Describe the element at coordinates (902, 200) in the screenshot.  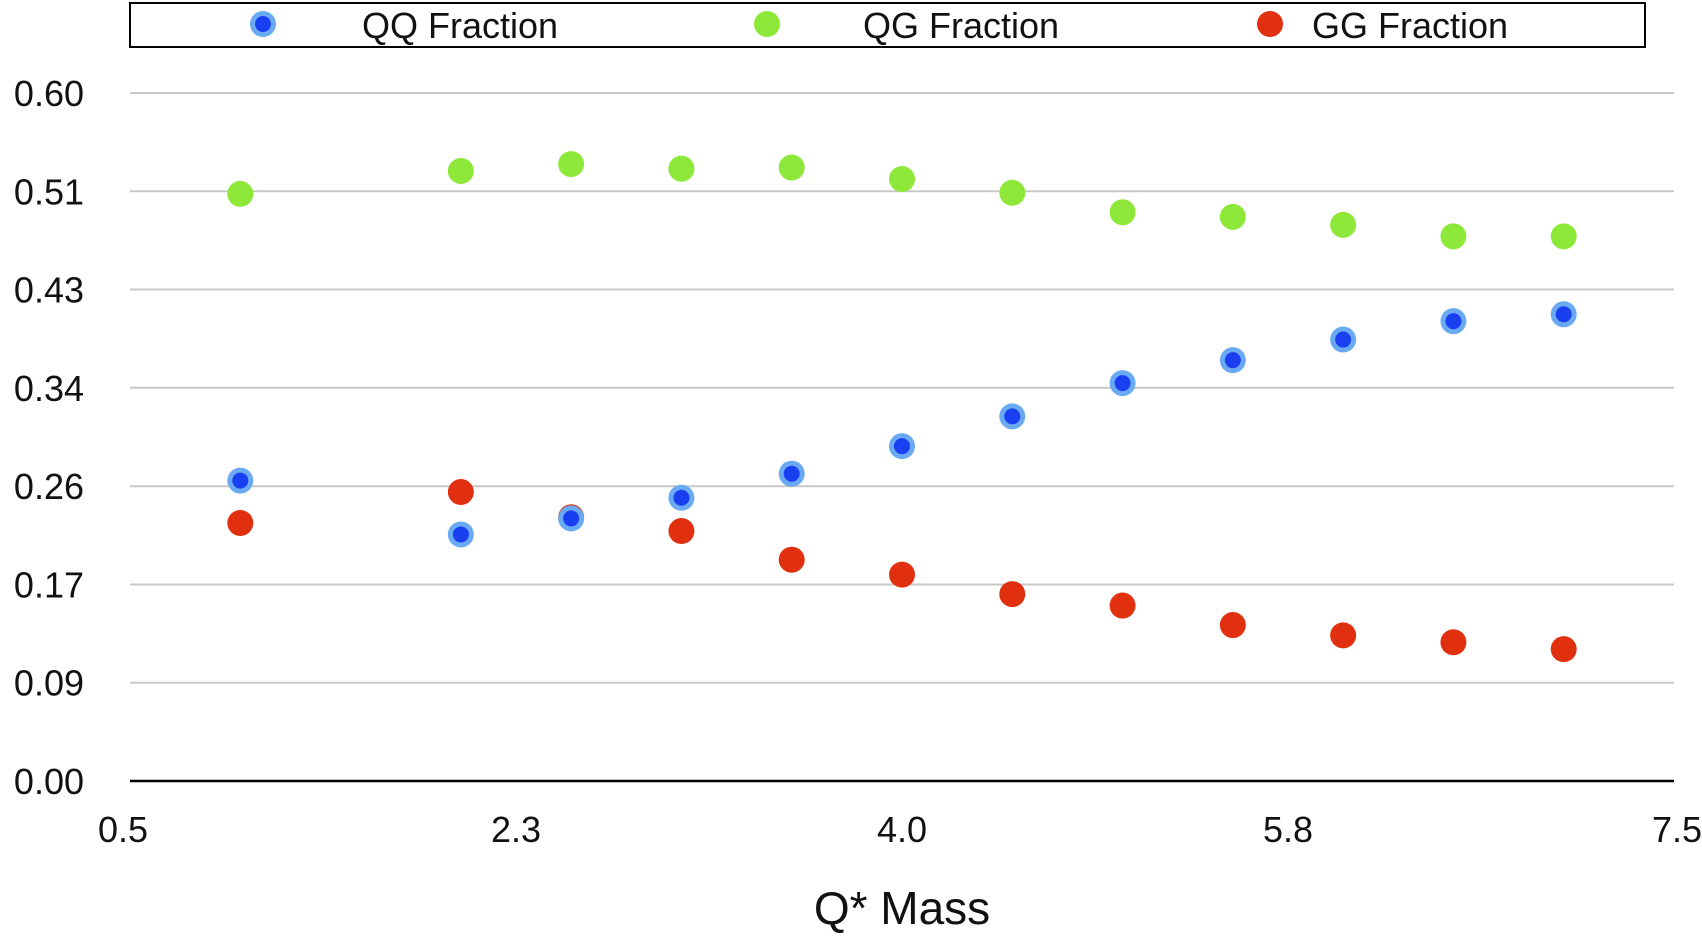
I see `series-qg` at that location.